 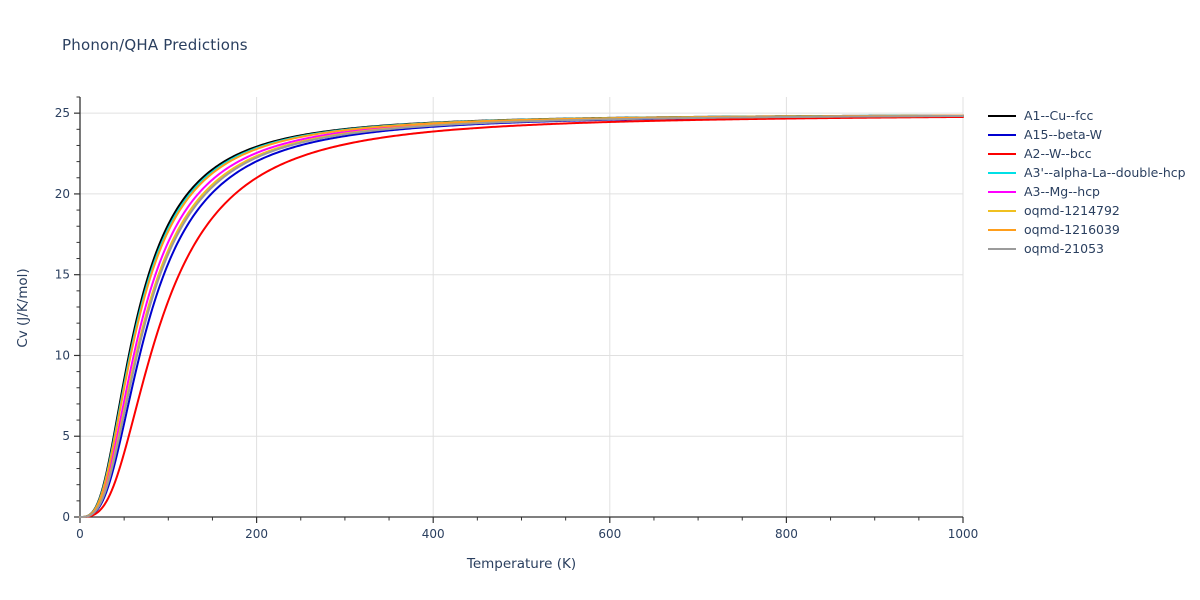 What do you see at coordinates (62, 355) in the screenshot?
I see `y-tick-label: 10` at bounding box center [62, 355].